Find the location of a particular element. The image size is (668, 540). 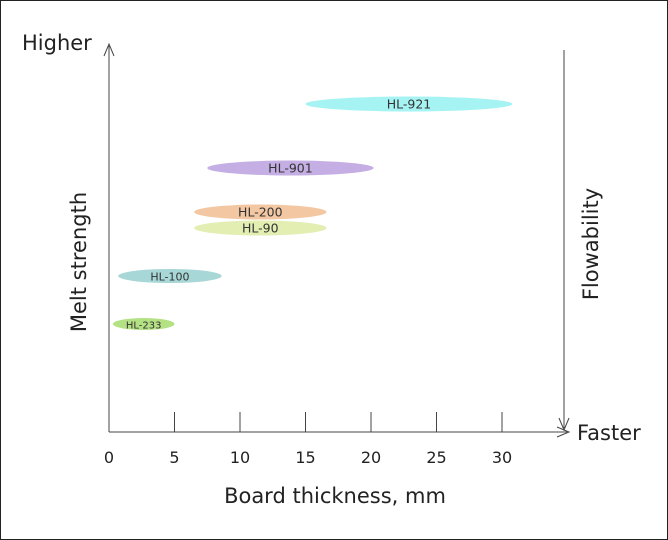

x-tick-label-0: 0 is located at coordinates (109, 457).